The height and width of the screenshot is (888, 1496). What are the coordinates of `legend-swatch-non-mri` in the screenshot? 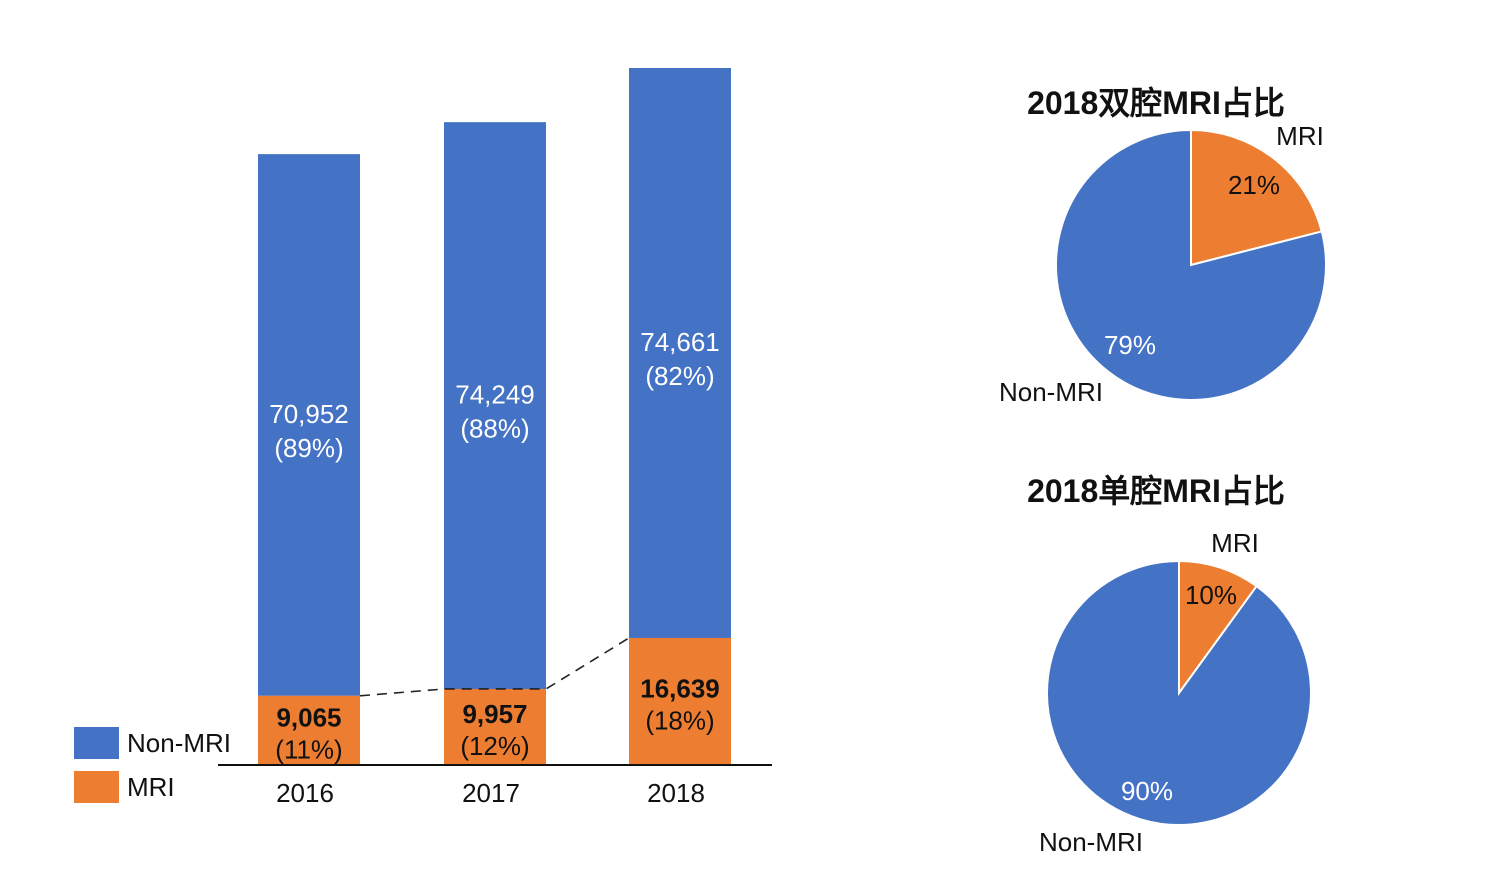 It's located at (96, 743).